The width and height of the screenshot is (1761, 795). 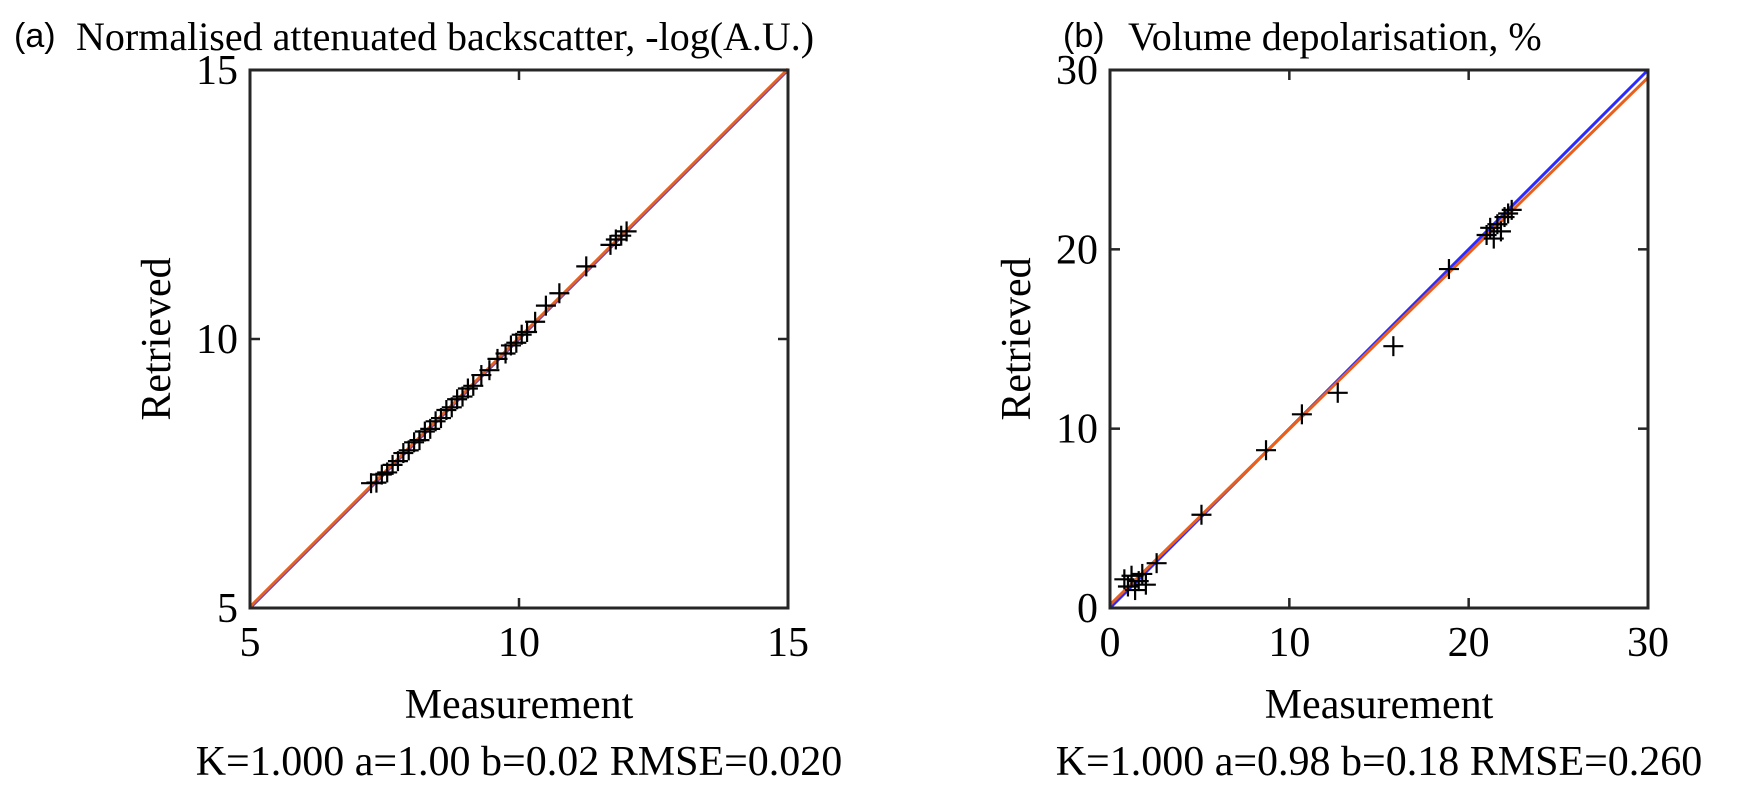 I want to click on panel-a-label: (a), so click(x=35, y=36).